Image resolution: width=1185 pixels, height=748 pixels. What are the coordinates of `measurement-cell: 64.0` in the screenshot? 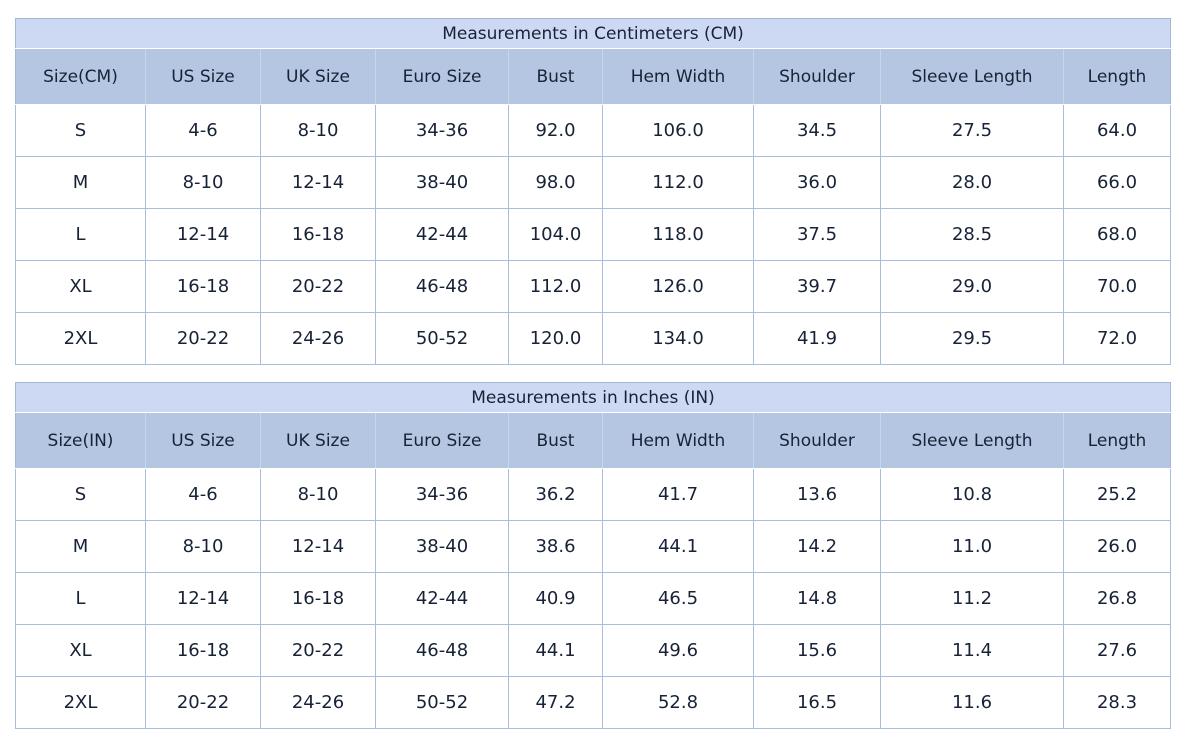 It's located at (1117, 130).